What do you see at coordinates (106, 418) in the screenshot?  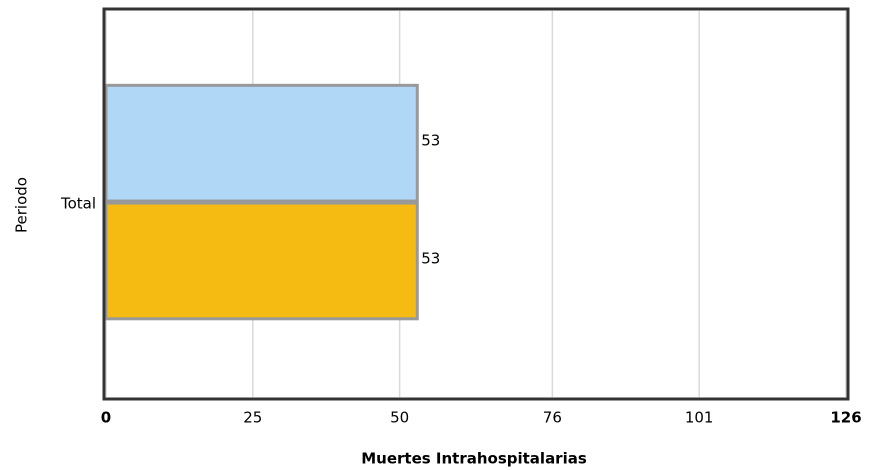 I see `x-tick-label: 0` at bounding box center [106, 418].